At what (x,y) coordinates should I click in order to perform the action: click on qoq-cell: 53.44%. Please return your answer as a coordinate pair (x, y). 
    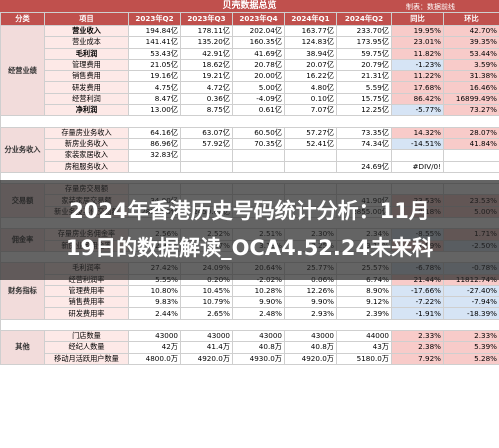
    Looking at the image, I should click on (471, 53).